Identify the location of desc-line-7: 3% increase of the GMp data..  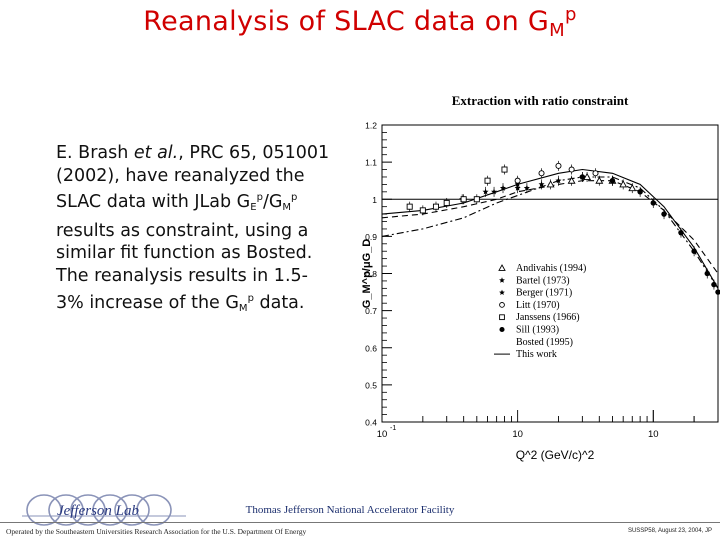
(206, 304).